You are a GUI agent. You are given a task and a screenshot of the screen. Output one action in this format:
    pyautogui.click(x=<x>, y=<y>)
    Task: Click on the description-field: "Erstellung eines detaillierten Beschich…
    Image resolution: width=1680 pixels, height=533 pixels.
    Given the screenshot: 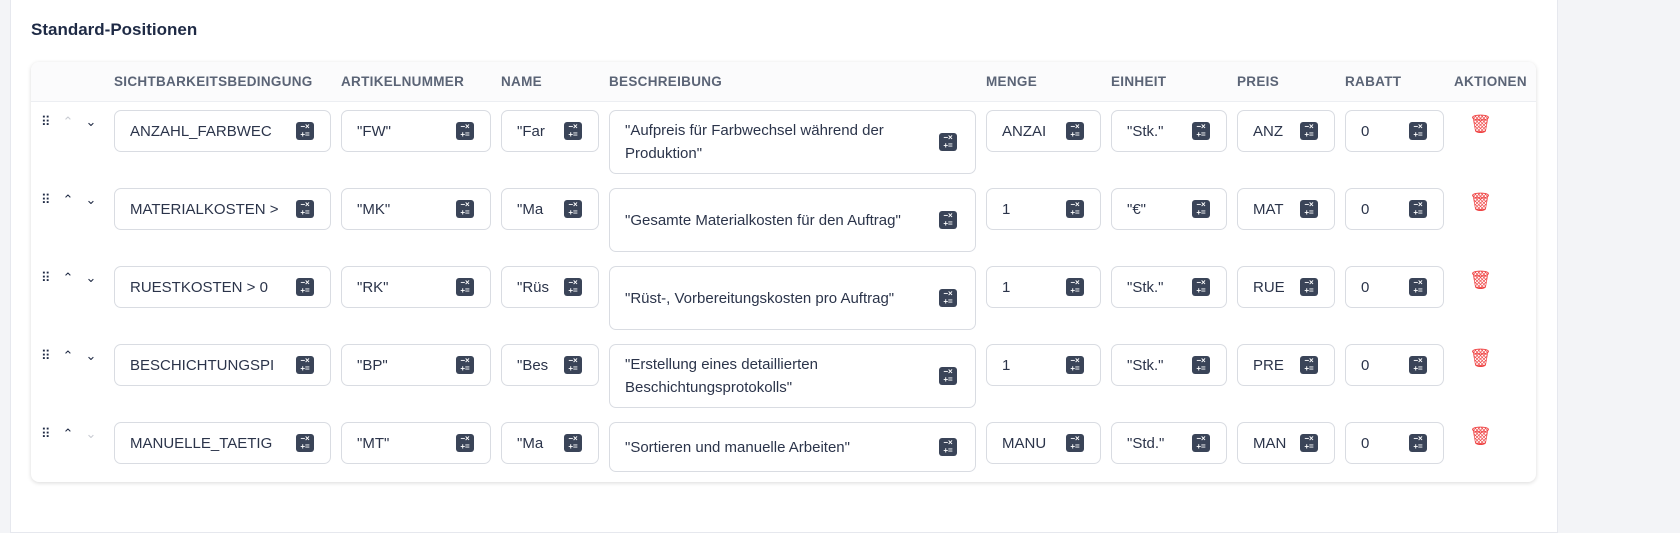 What is the action you would take?
    pyautogui.click(x=792, y=376)
    